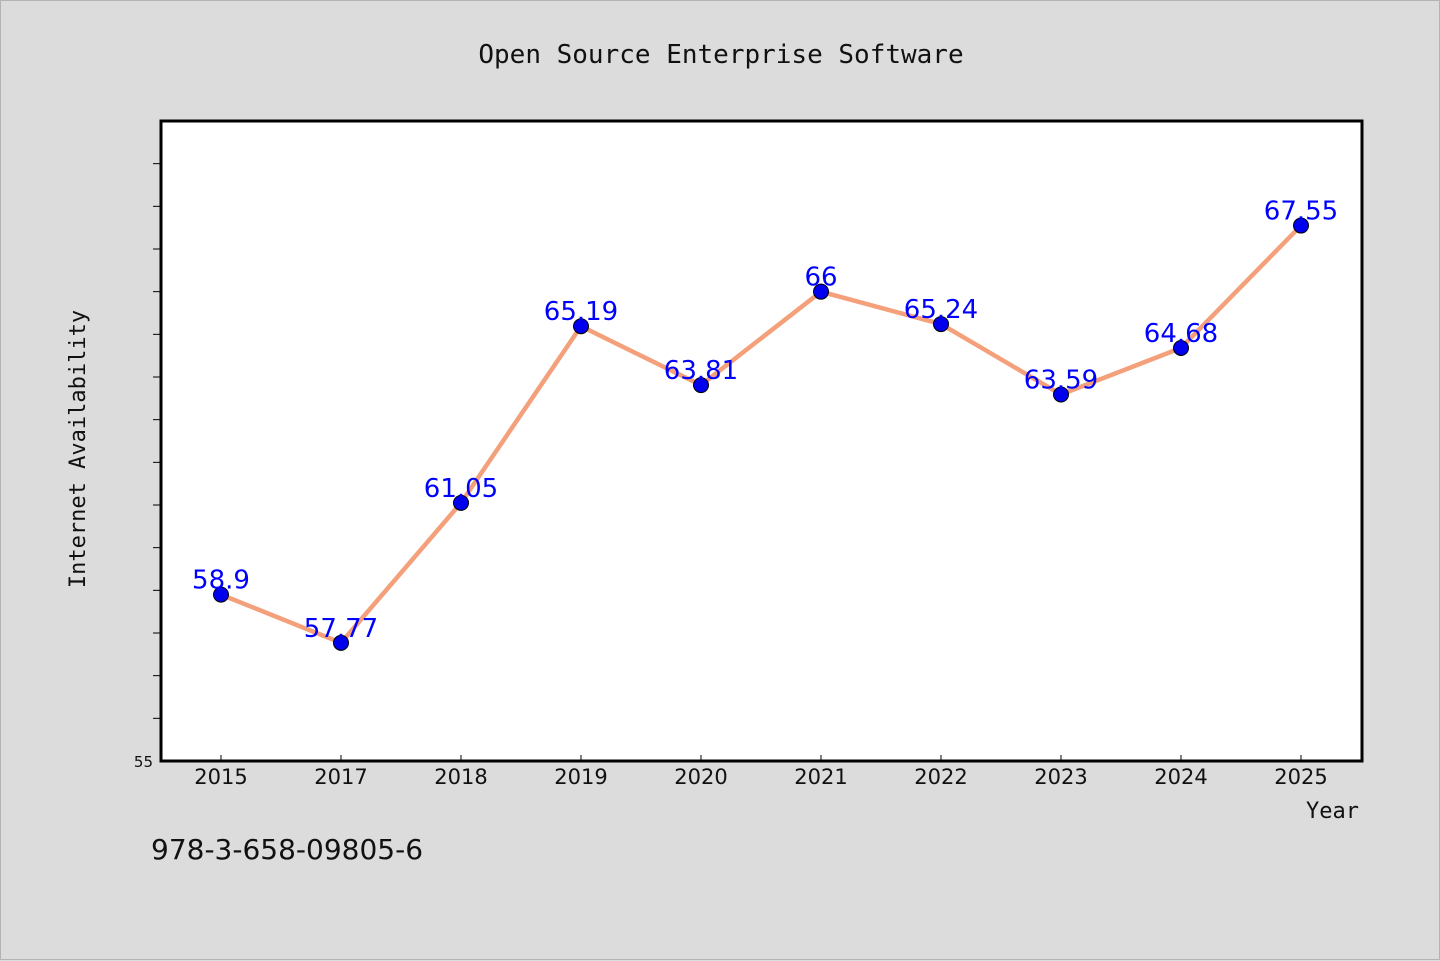 This screenshot has height=961, width=1440. Describe the element at coordinates (1061, 380) in the screenshot. I see `data-label: 63.59` at that location.